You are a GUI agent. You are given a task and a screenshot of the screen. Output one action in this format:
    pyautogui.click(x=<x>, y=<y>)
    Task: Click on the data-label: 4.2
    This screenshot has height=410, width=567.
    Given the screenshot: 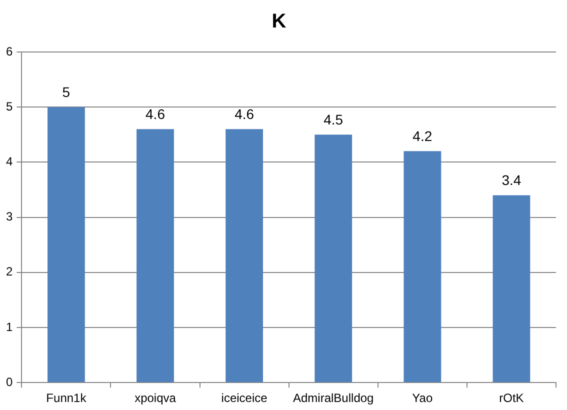 What is the action you would take?
    pyautogui.click(x=422, y=136)
    